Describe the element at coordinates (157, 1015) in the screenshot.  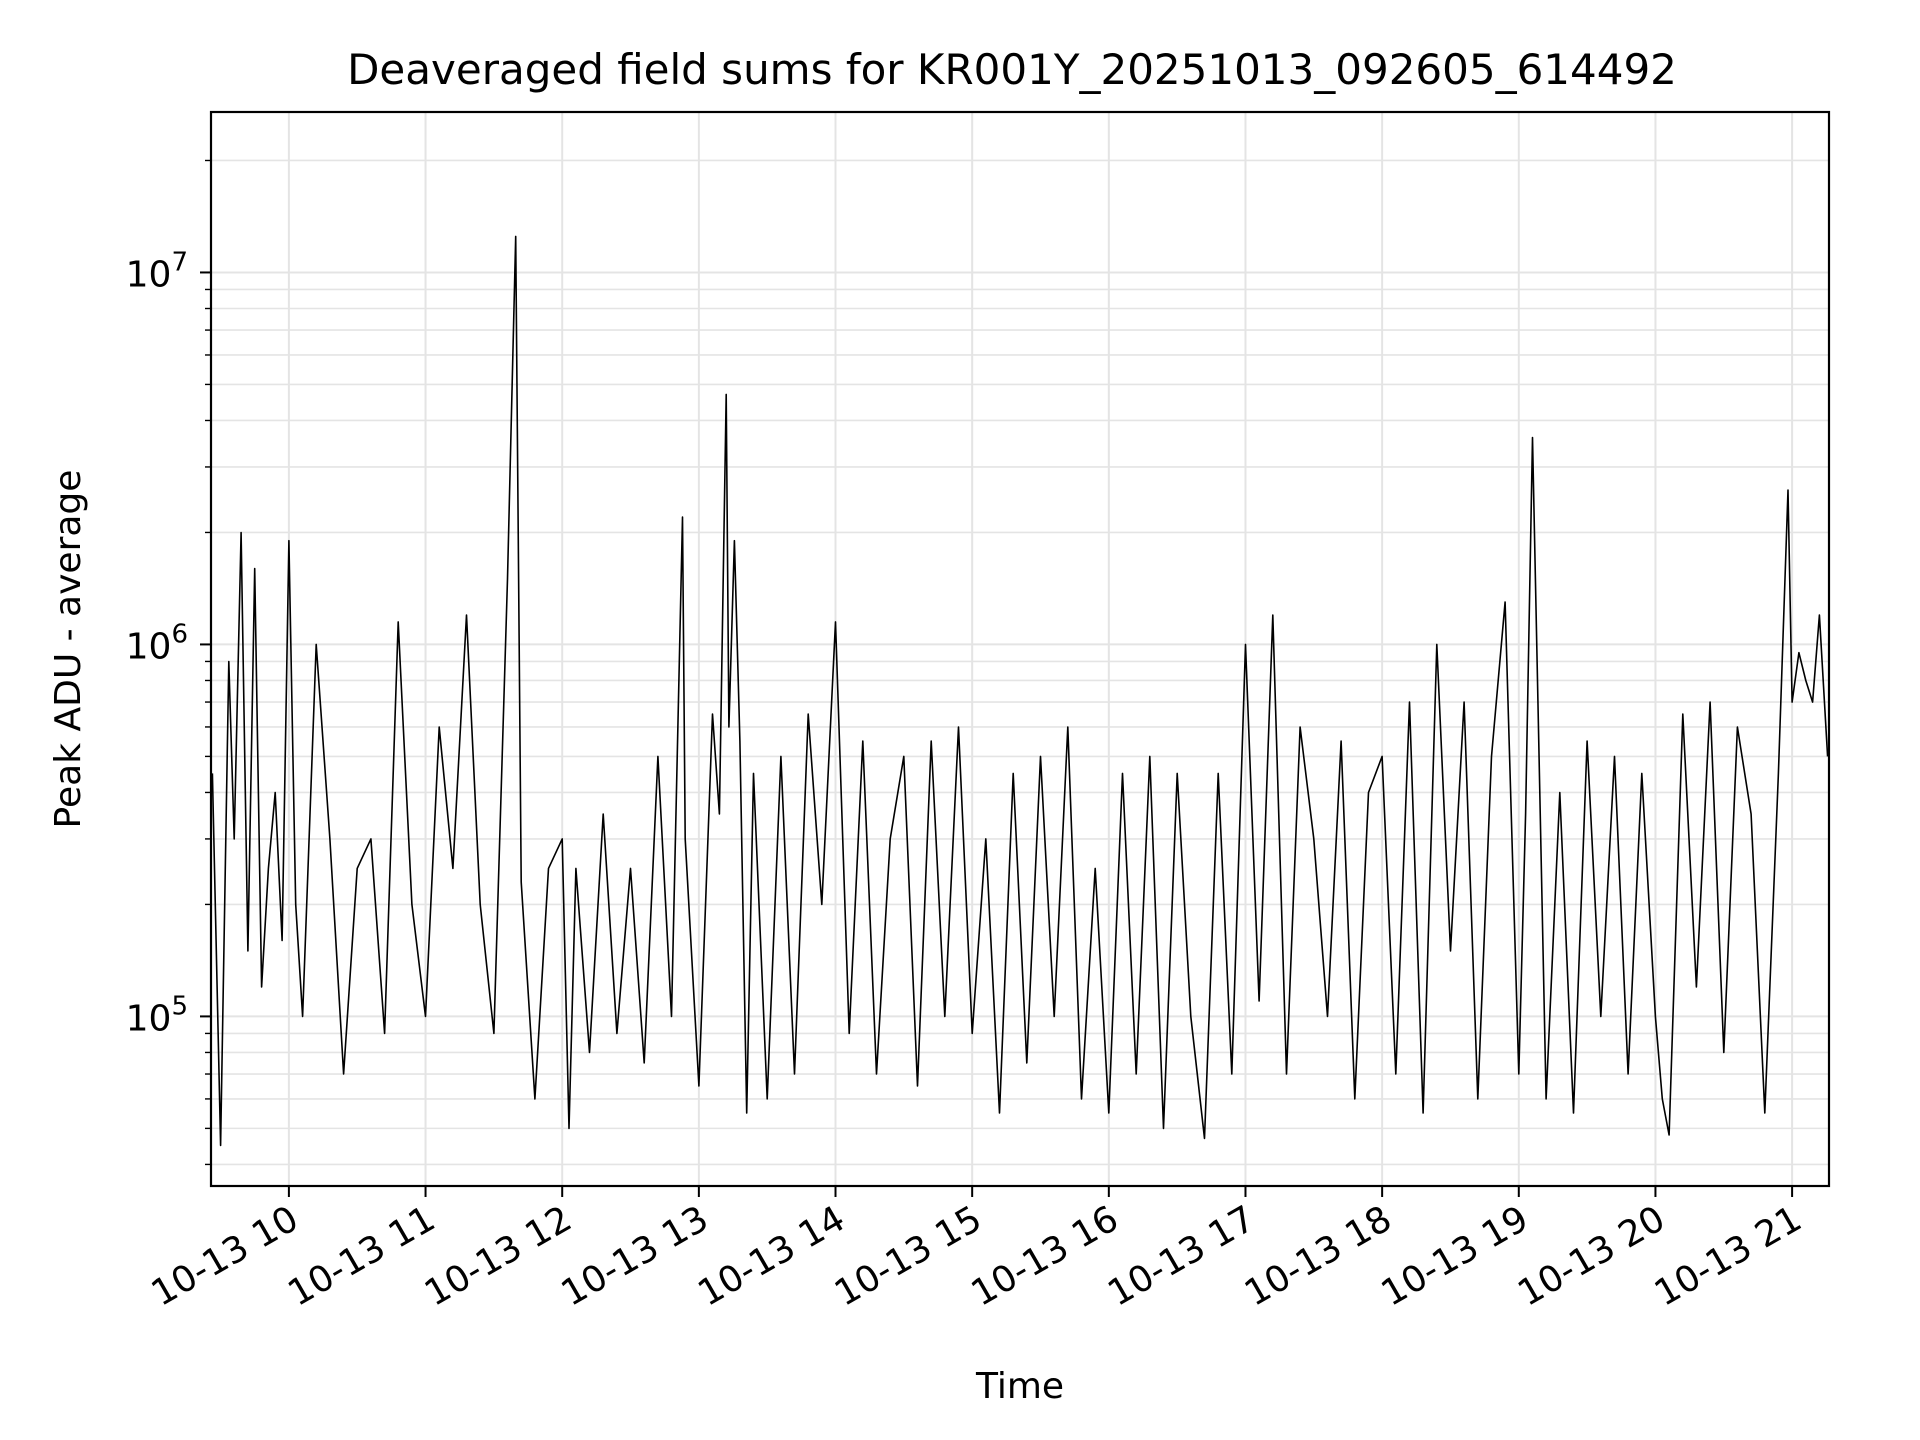
I see `y-tick-label: 10⁵` at that location.